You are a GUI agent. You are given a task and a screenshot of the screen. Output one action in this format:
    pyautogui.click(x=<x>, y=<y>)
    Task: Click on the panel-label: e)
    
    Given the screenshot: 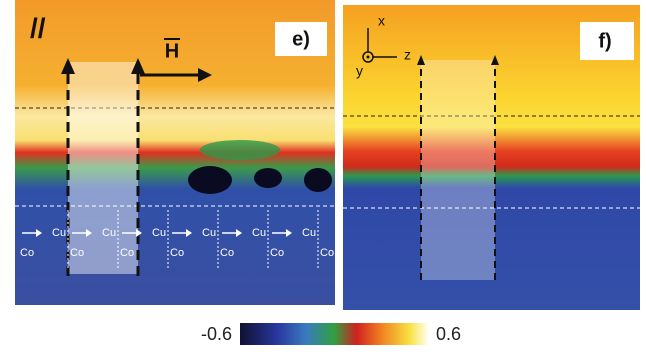 What is the action you would take?
    pyautogui.click(x=301, y=39)
    